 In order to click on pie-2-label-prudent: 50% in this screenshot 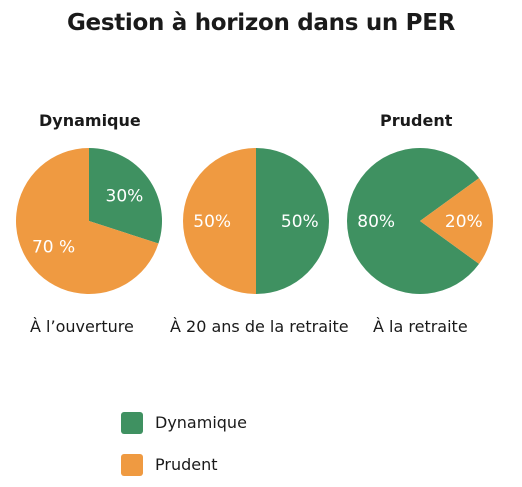, I will do `click(212, 222)`.